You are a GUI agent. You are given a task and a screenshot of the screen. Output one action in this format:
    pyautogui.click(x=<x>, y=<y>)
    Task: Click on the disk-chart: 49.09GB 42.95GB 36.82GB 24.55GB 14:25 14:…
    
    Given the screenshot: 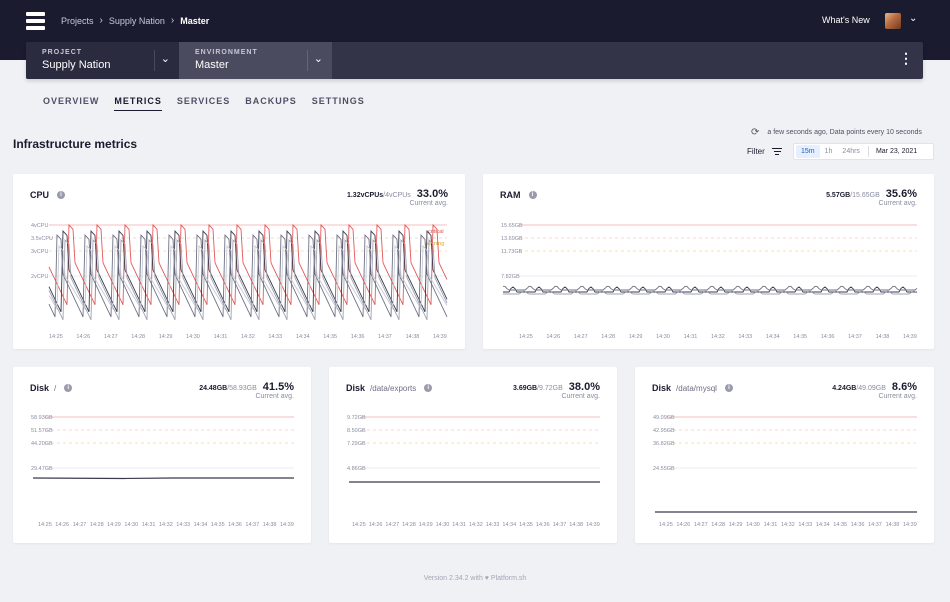 What is the action you would take?
    pyautogui.click(x=785, y=471)
    